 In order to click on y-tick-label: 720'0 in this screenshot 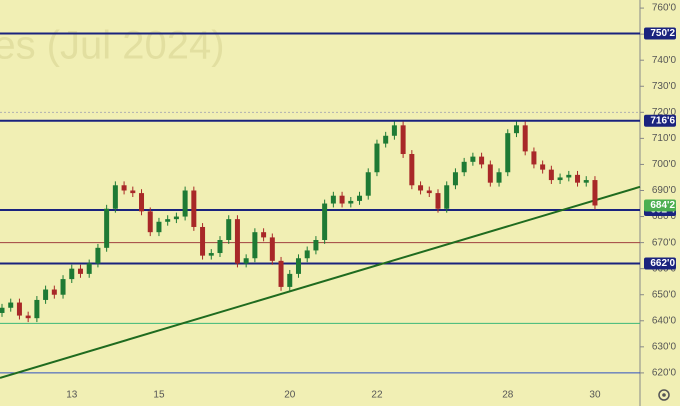, I will do `click(664, 112)`.